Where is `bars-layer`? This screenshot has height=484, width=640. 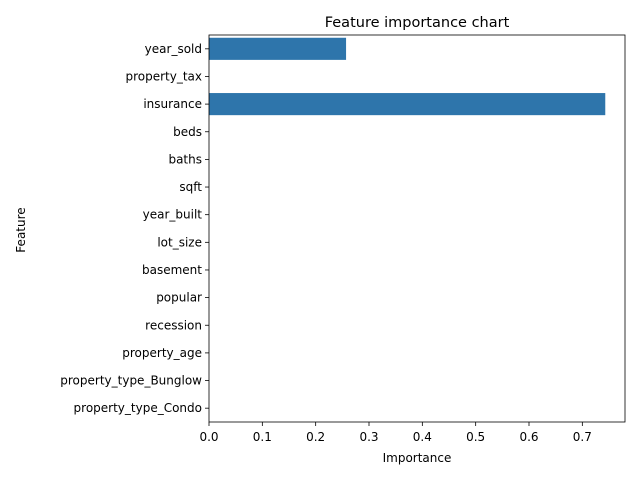 bars-layer is located at coordinates (407, 76).